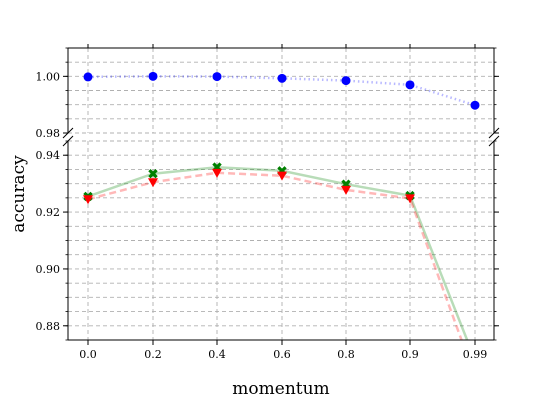  What do you see at coordinates (153, 354) in the screenshot?
I see `x-tick-label: 0.2` at bounding box center [153, 354].